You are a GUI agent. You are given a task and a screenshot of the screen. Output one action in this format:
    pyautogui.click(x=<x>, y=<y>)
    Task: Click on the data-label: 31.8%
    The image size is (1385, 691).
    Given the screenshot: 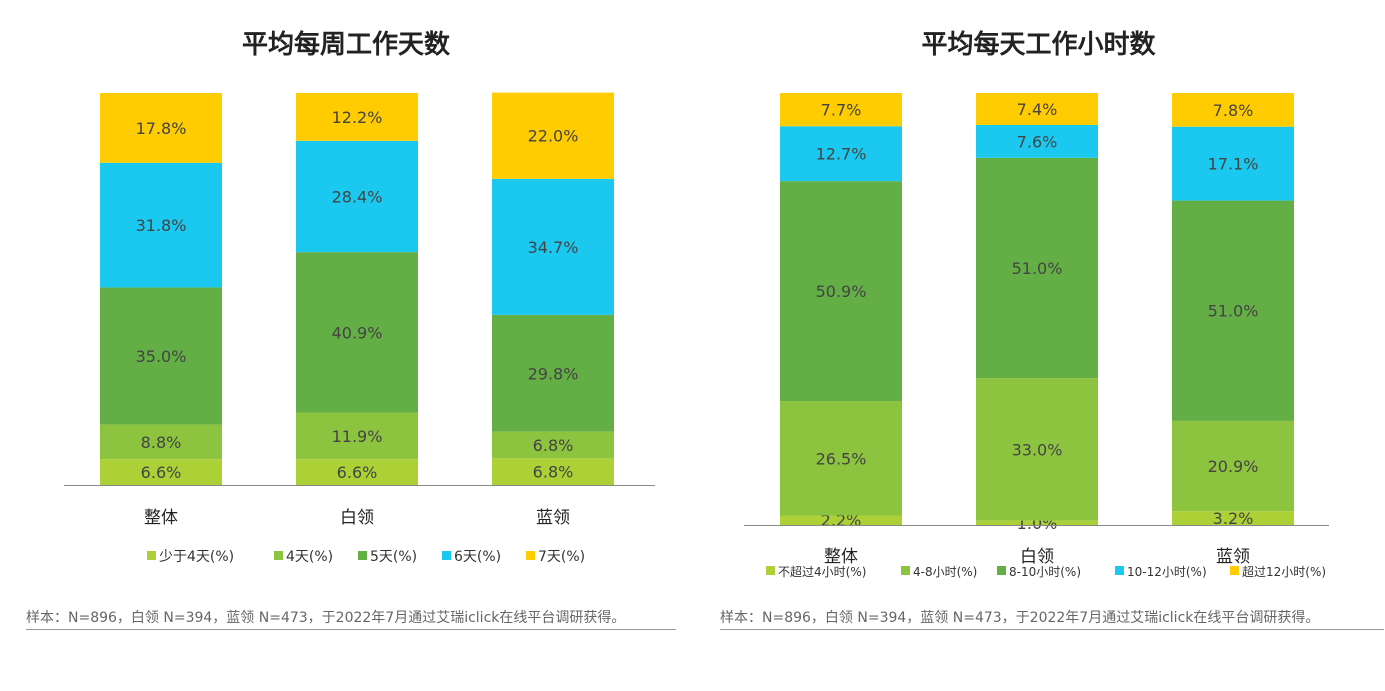 What is the action you would take?
    pyautogui.click(x=161, y=225)
    